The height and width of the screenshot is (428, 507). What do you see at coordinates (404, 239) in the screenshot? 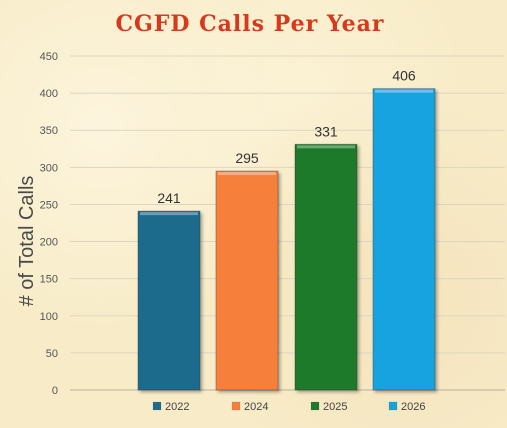
I see `bar-2026` at bounding box center [404, 239].